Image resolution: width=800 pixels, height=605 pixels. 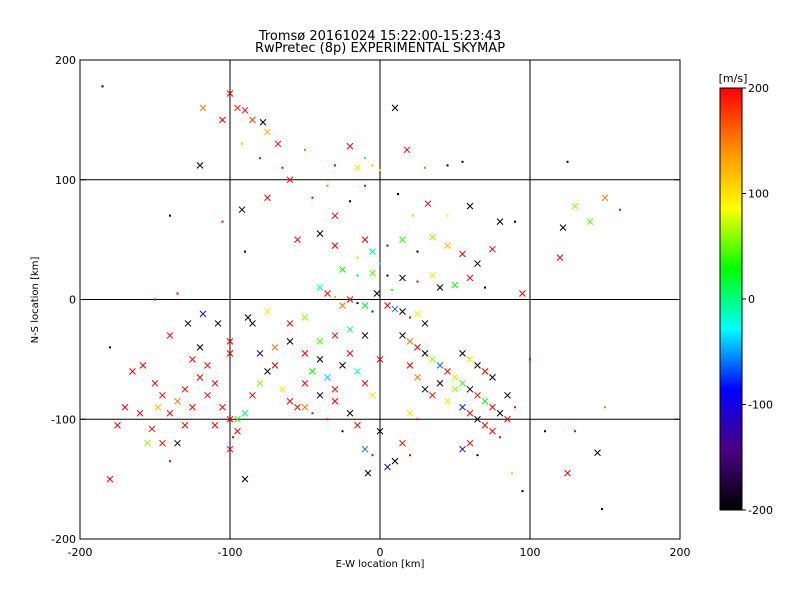 What do you see at coordinates (530, 552) in the screenshot?
I see `x-tick-label-3: 100` at bounding box center [530, 552].